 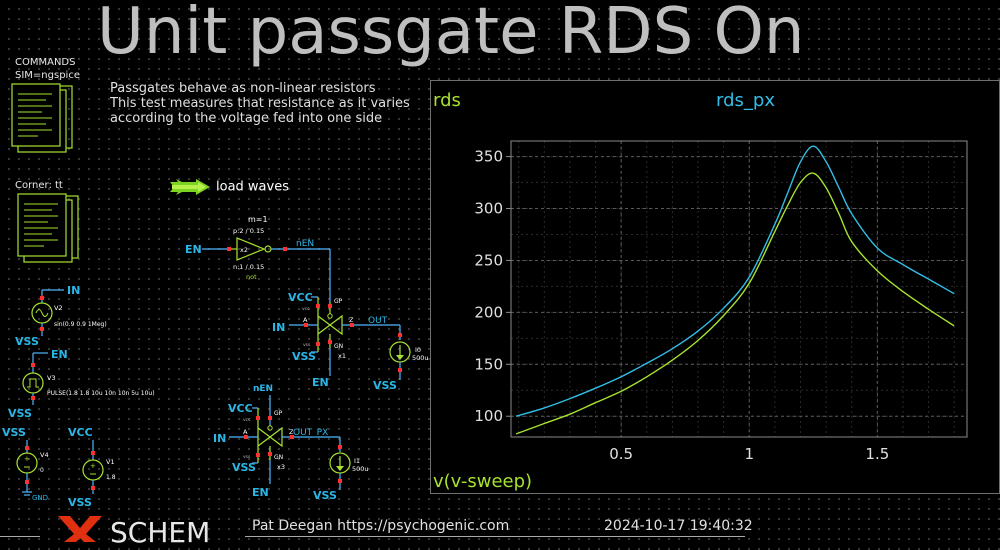 I want to click on pg1-gp-pin: GP, so click(x=338, y=301).